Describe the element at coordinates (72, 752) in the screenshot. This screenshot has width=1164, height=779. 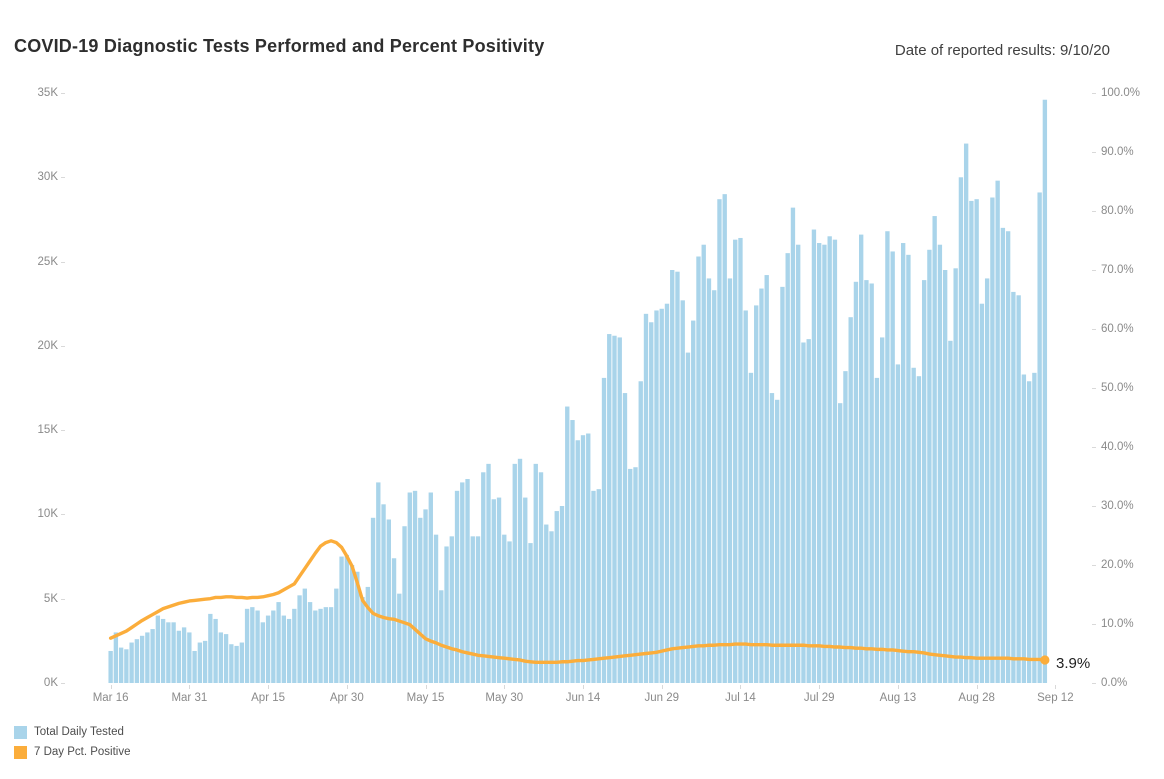
I see `legend-item: 7 Day Pct. Positive` at that location.